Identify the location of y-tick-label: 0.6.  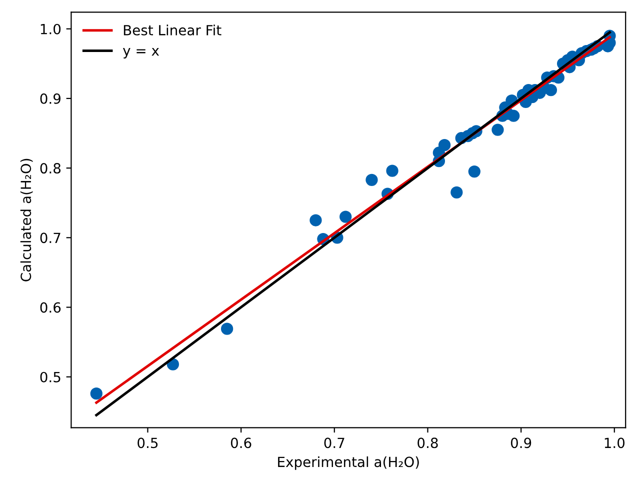
(50, 307).